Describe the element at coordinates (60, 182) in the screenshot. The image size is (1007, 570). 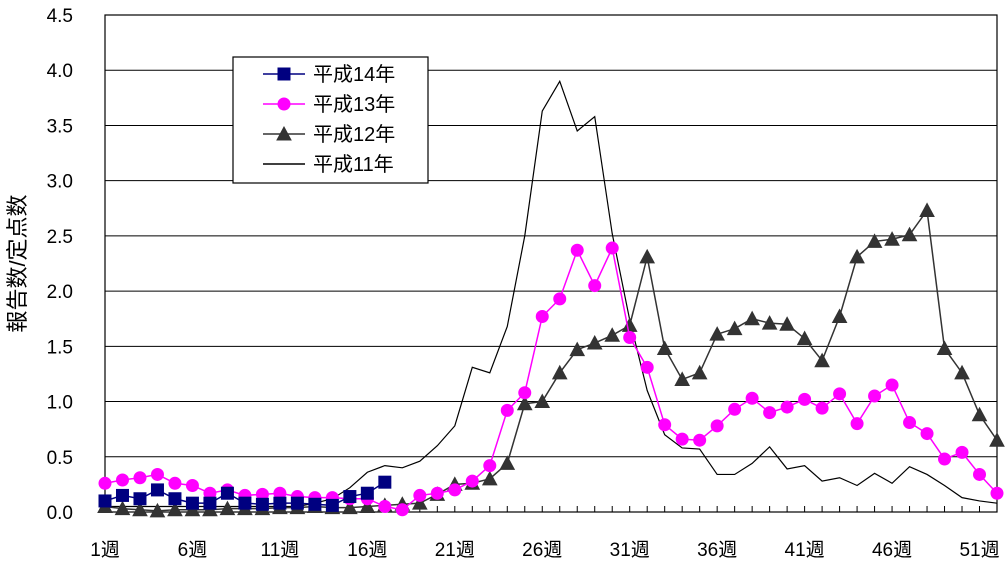
I see `y-tick-label: 3.0` at that location.